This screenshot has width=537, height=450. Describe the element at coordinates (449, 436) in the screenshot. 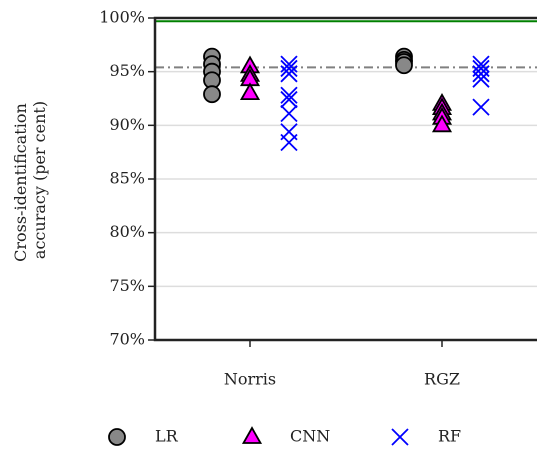

I see `legend-label: RF` at that location.